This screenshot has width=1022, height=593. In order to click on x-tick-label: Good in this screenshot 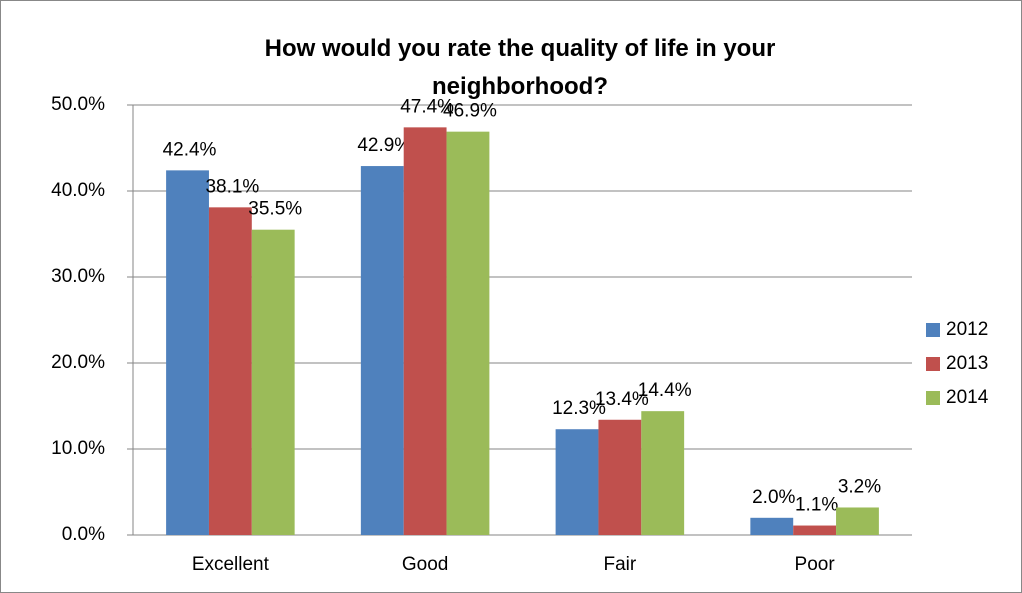, I will do `click(425, 564)`.